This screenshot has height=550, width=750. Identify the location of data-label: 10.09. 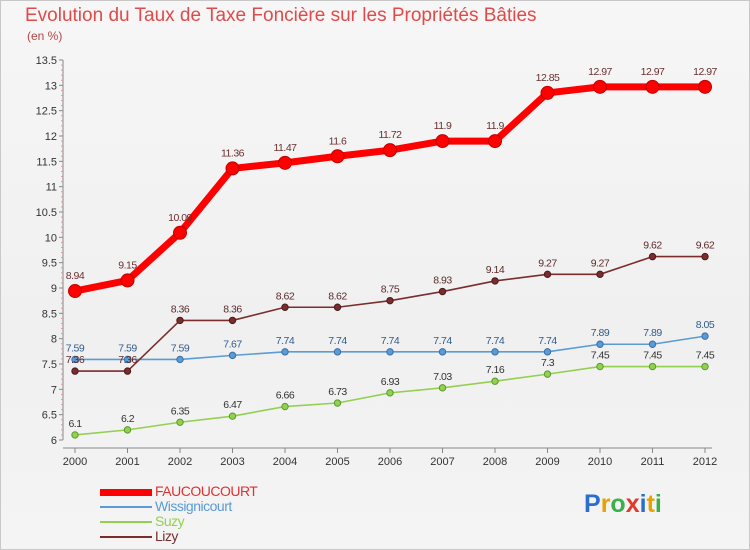
(180, 218).